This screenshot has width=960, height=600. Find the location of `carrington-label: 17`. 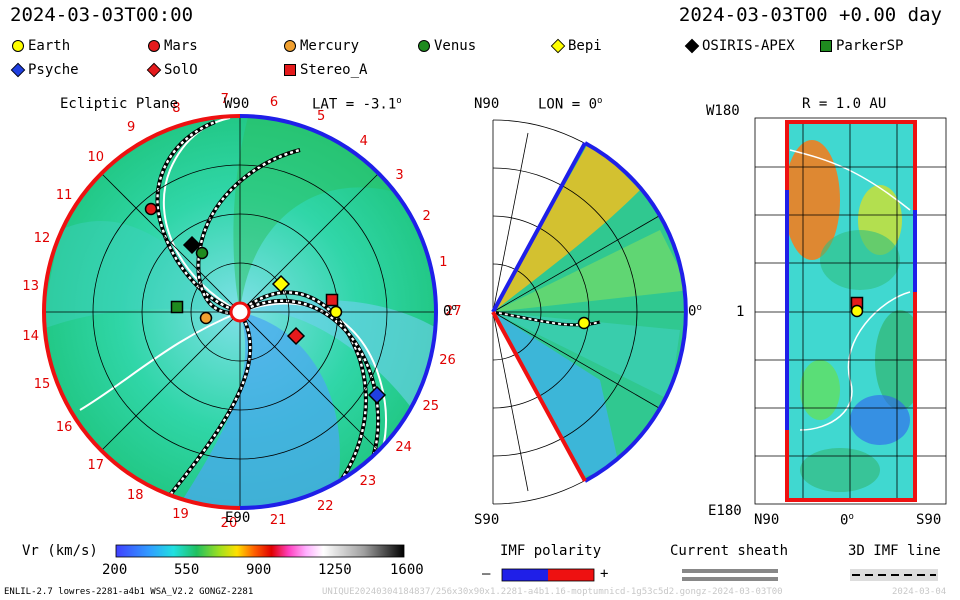

carrington-label: 17 is located at coordinates (96, 466).